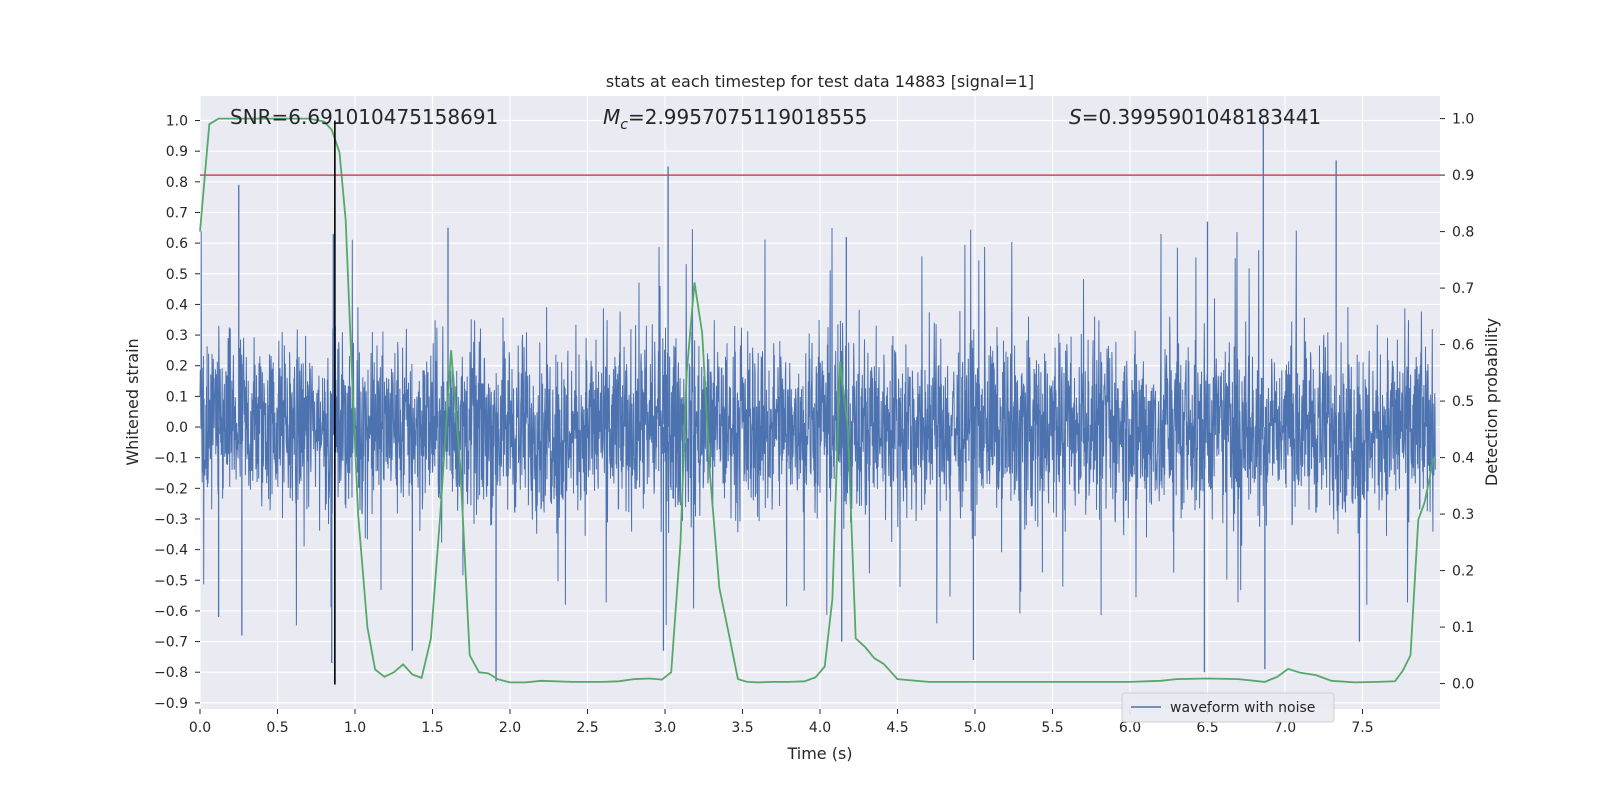 The height and width of the screenshot is (800, 1600). I want to click on s-annotation: S=0.3995901048183441, so click(1195, 117).